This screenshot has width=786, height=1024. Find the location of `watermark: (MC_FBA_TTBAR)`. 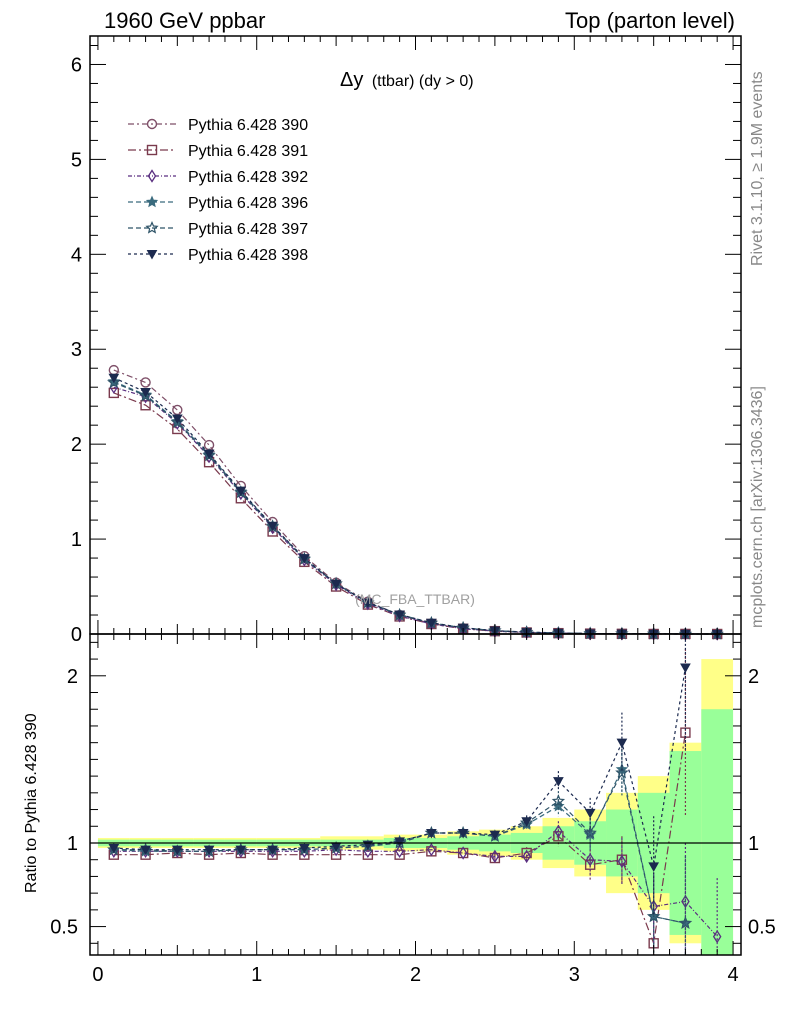

watermark: (MC_FBA_TTBAR) is located at coordinates (415, 599).